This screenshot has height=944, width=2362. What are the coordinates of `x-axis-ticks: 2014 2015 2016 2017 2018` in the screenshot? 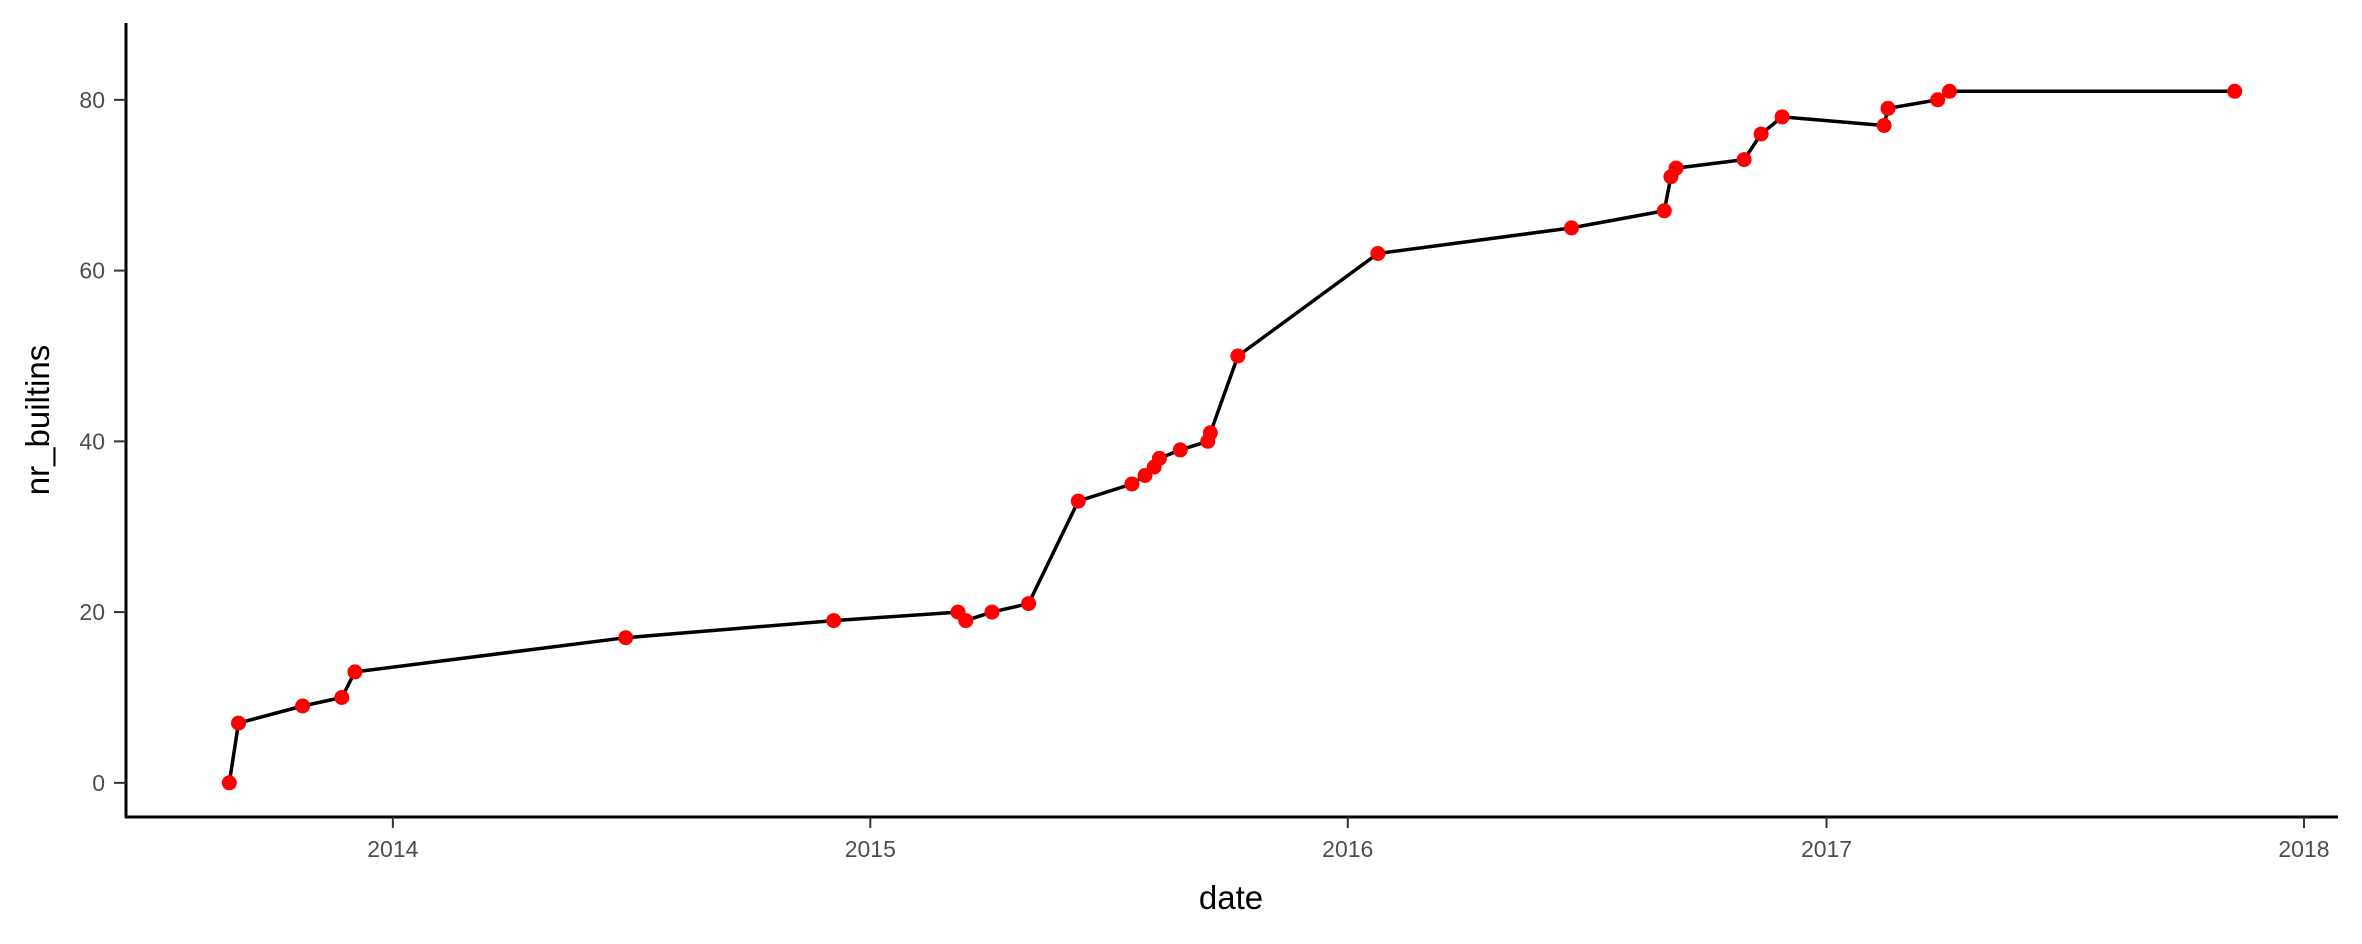 It's located at (1348, 839).